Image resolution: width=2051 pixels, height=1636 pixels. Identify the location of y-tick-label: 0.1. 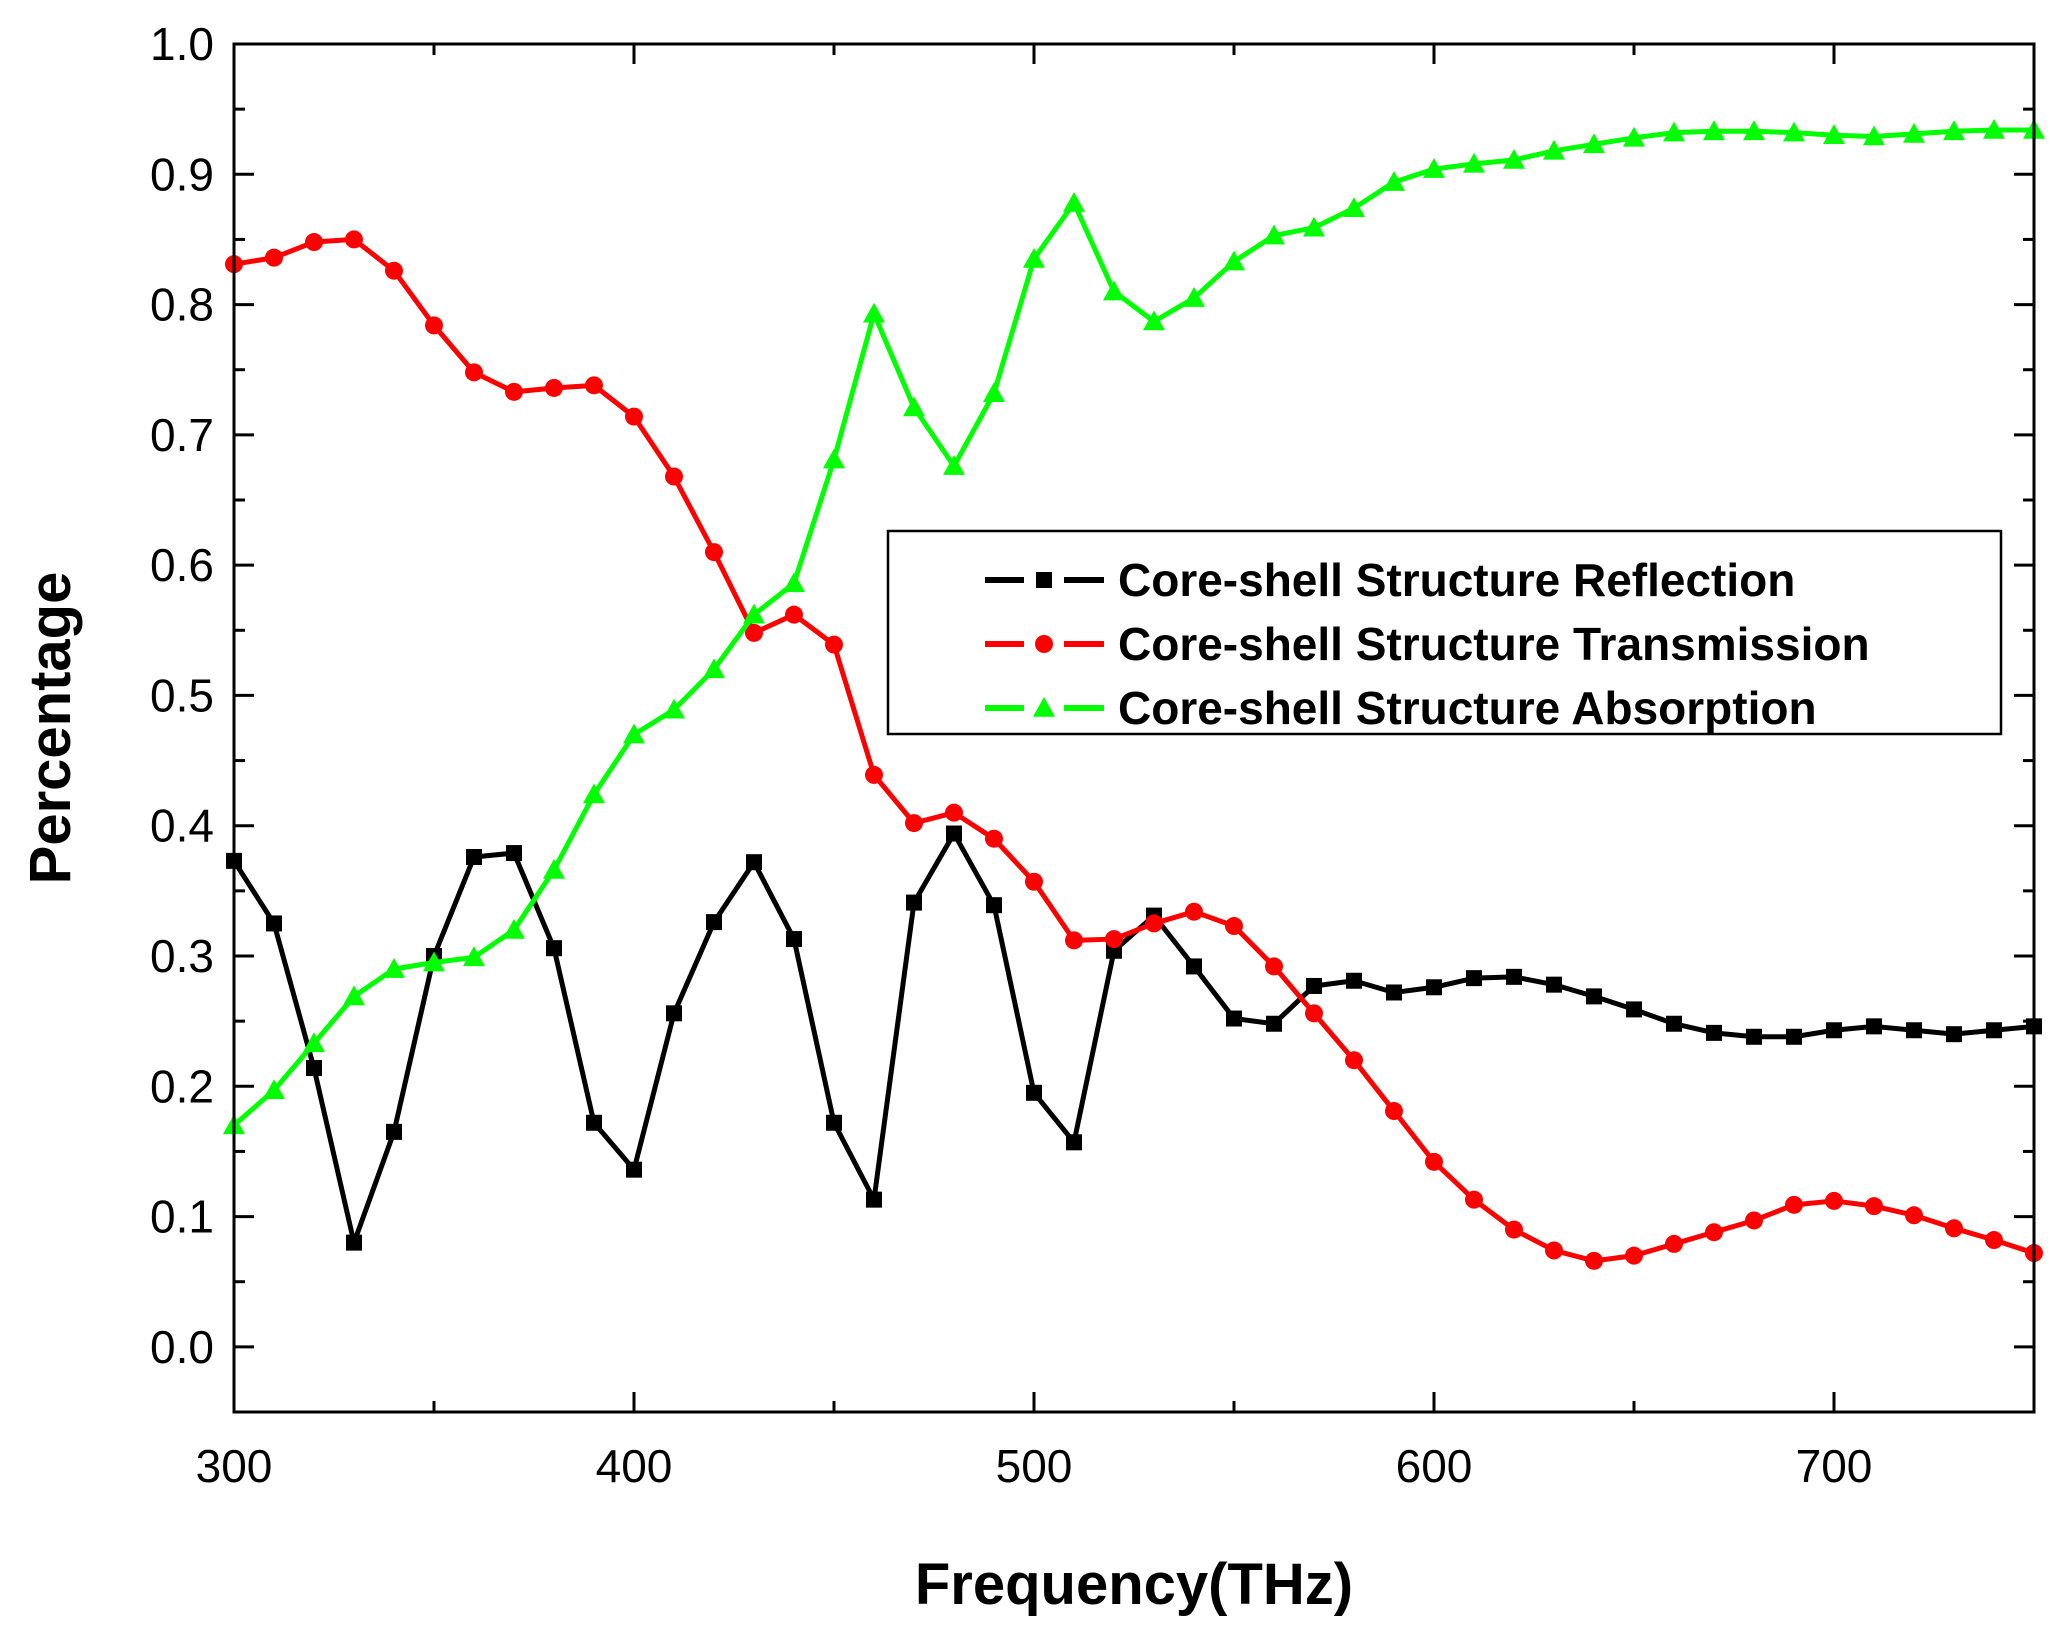
(182, 1217).